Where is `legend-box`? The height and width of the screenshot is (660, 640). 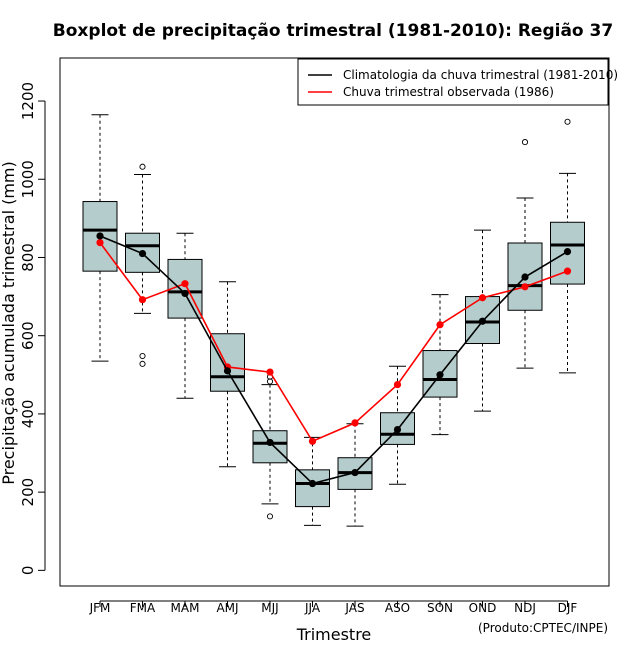
legend-box is located at coordinates (453, 82).